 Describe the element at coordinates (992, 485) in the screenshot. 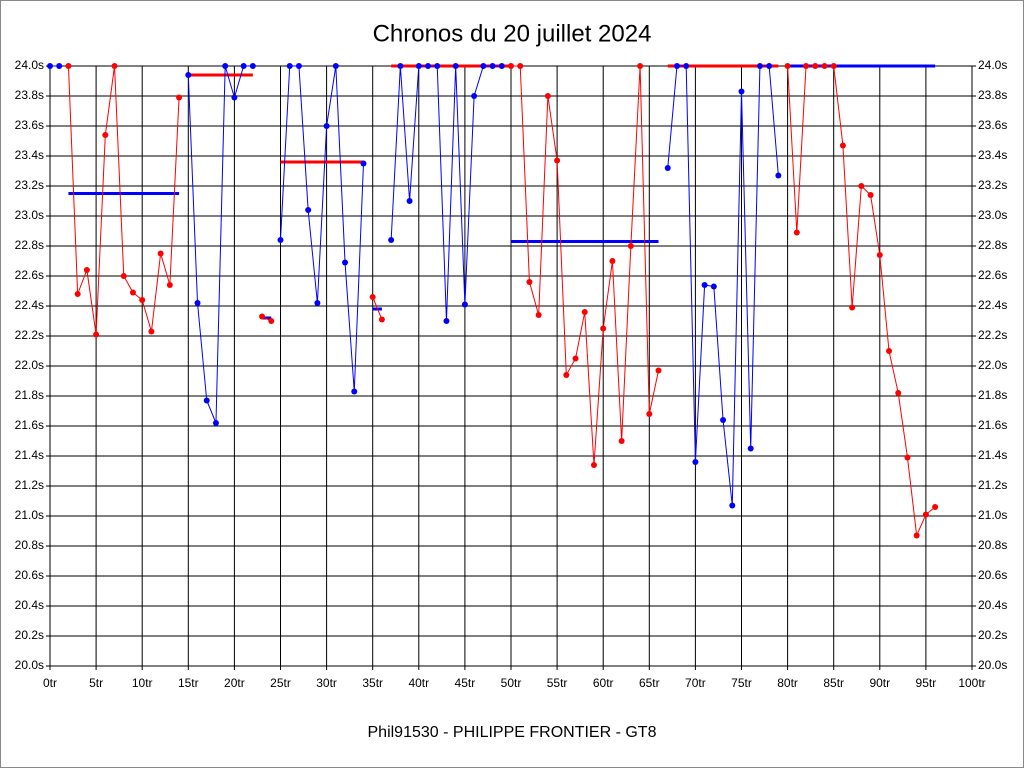

I see `y2-tick-label: 21.2s` at that location.